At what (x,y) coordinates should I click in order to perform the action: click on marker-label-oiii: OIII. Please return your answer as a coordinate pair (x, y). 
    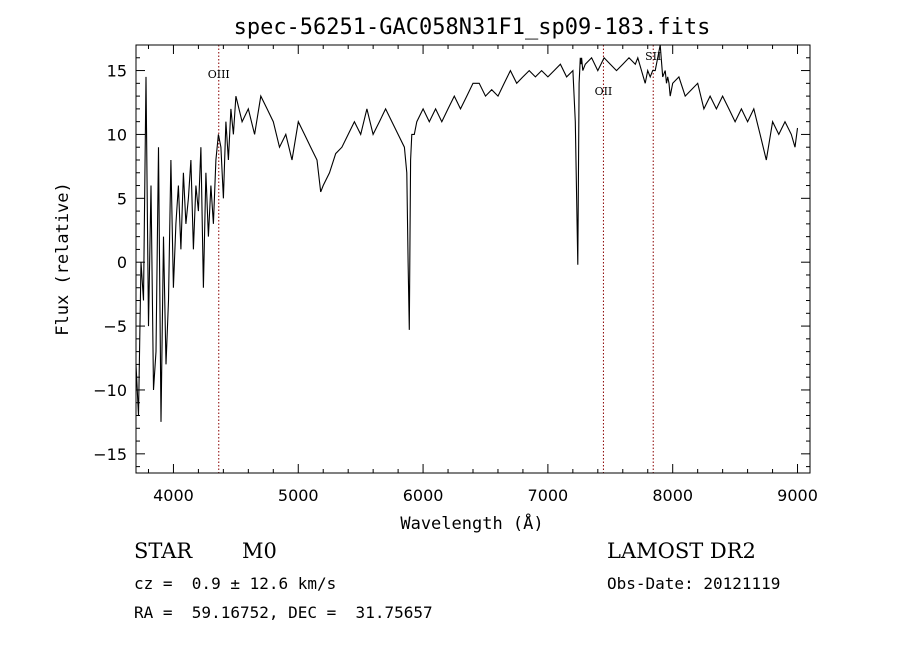
    Looking at the image, I should click on (219, 74).